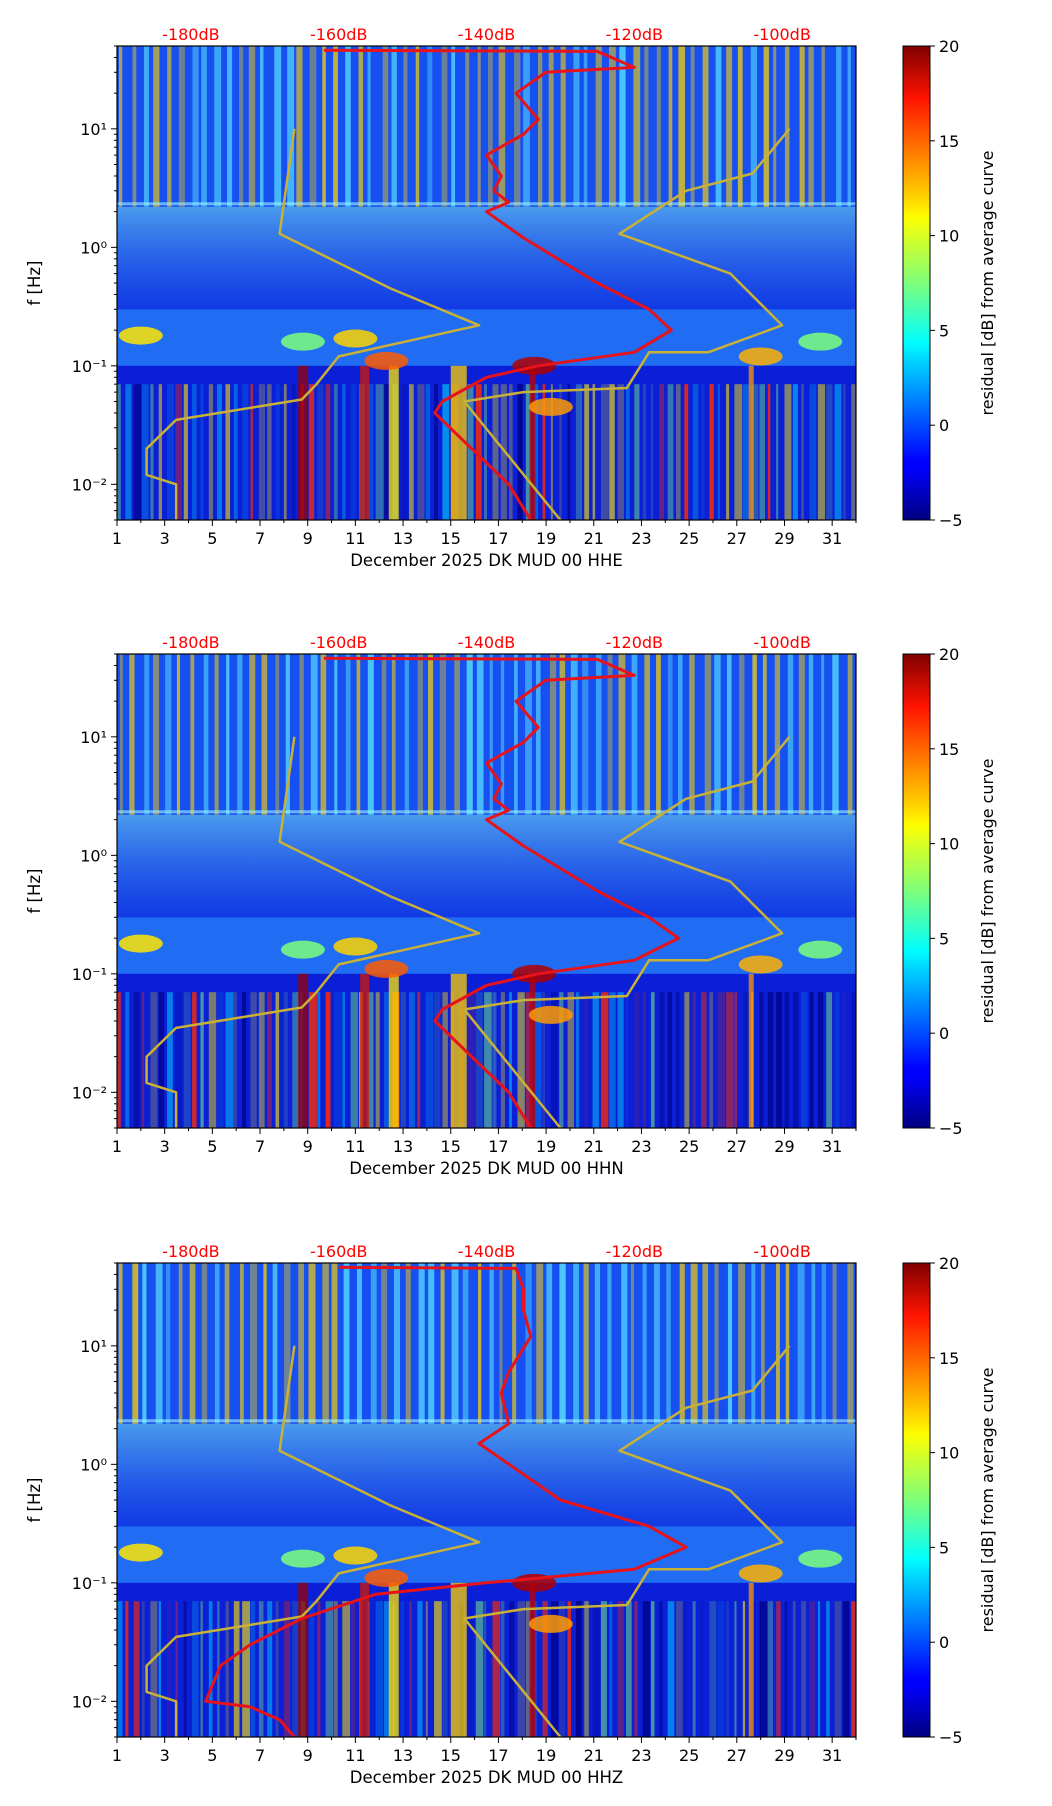 The height and width of the screenshot is (1806, 1052). I want to click on x-tick-label: 11, so click(355, 1146).